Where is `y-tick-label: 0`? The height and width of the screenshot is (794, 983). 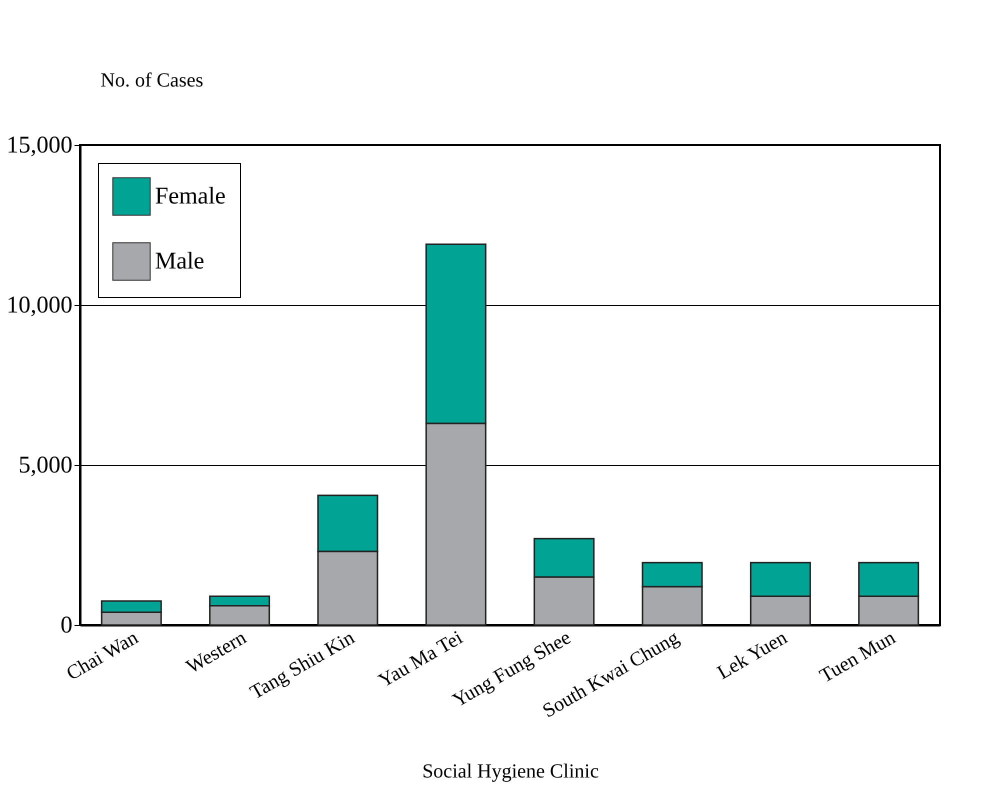
y-tick-label: 0 is located at coordinates (66, 625).